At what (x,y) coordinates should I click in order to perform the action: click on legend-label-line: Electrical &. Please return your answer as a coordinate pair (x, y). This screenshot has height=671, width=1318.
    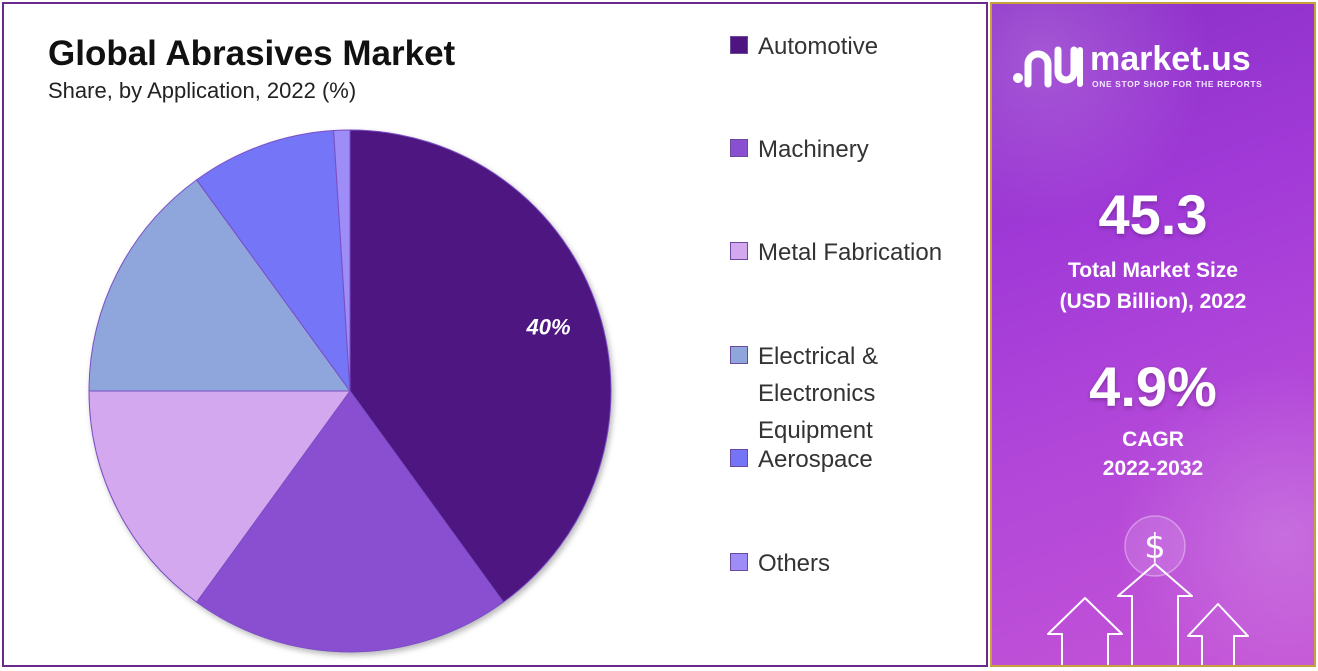
    Looking at the image, I should click on (818, 356).